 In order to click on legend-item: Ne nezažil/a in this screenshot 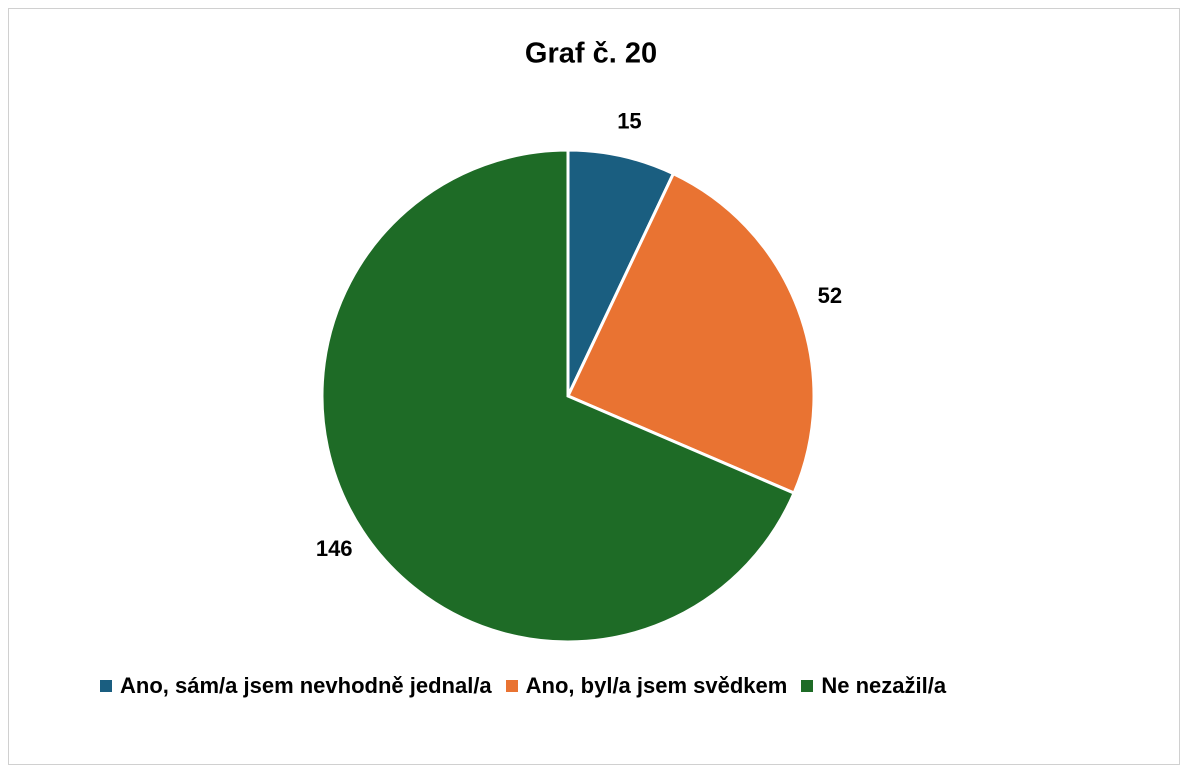, I will do `click(873, 686)`.